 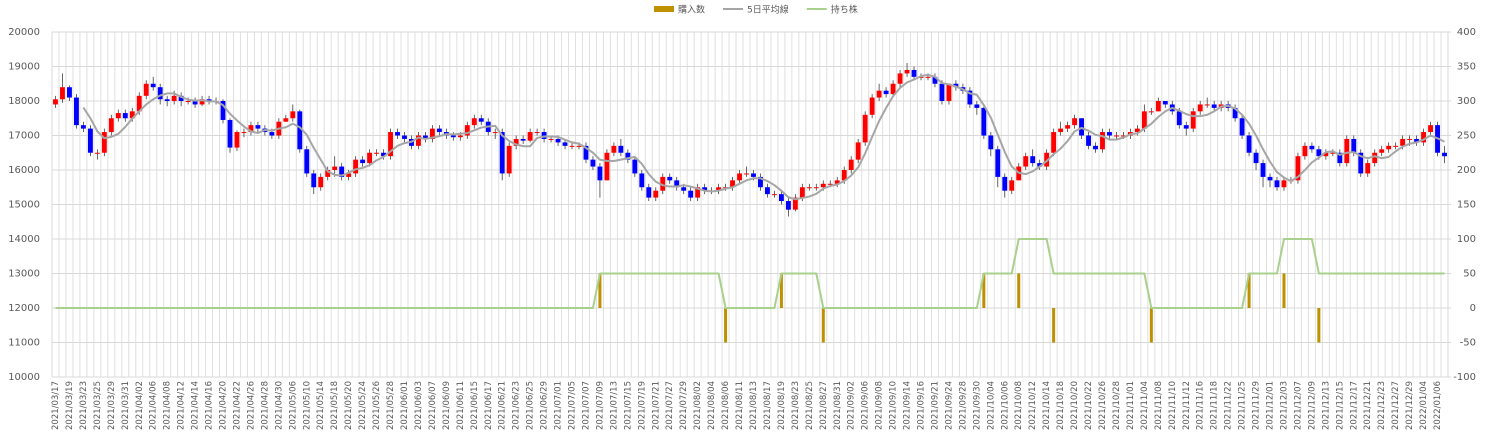 I want to click on x-tick-label: 2021/06/07, so click(x=433, y=405).